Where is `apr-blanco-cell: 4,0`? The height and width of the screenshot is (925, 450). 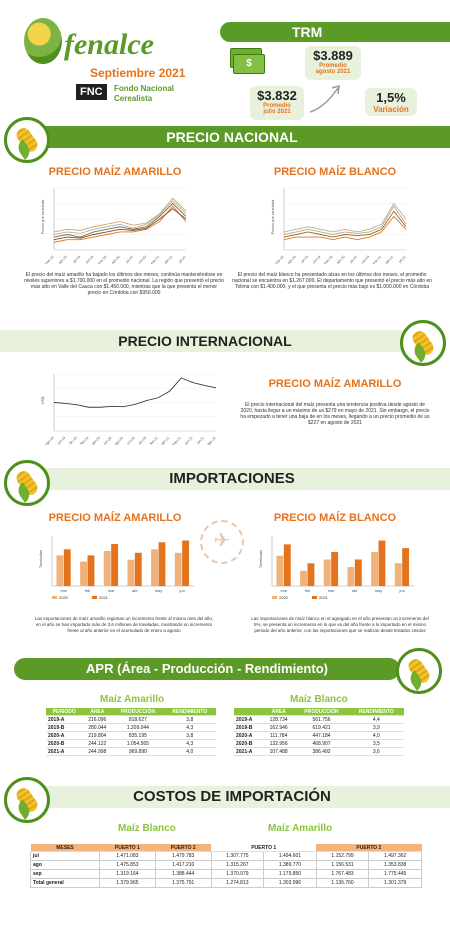 apr-blanco-cell: 4,0 is located at coordinates (376, 735).